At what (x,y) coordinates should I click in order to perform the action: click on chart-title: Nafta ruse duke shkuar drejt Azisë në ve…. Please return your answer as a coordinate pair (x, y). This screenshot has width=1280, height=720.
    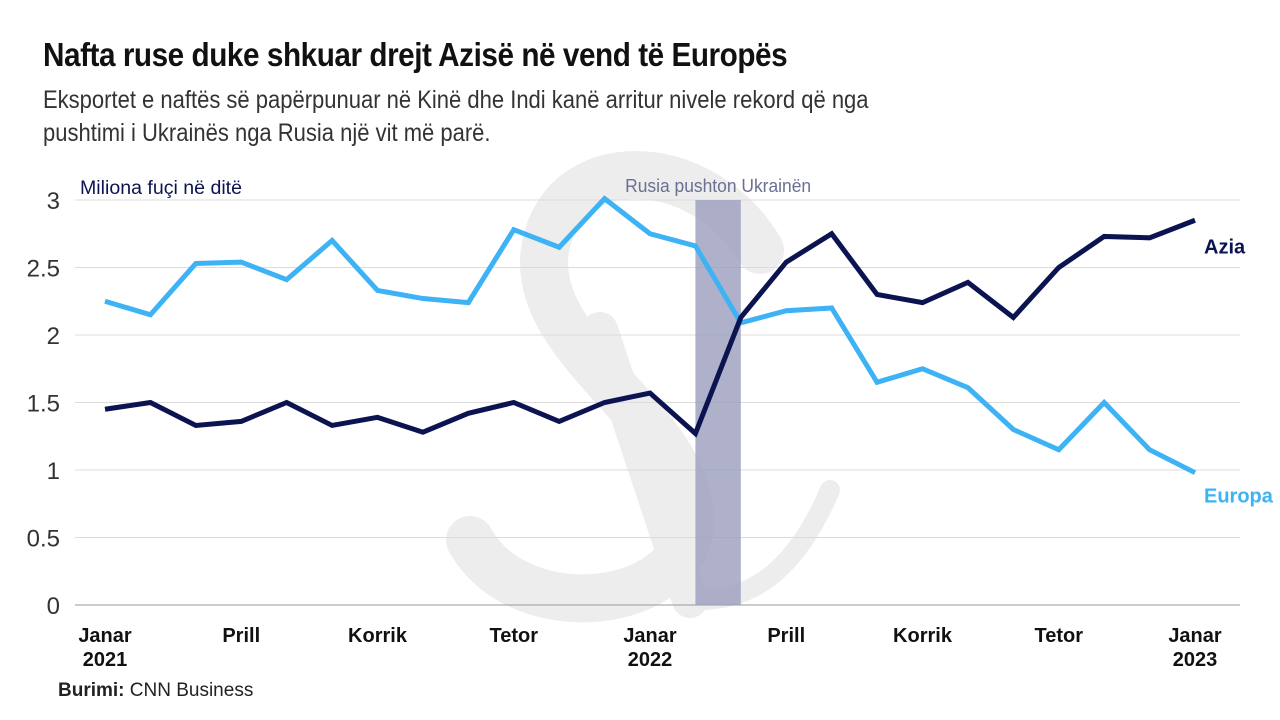
    Looking at the image, I should click on (415, 54).